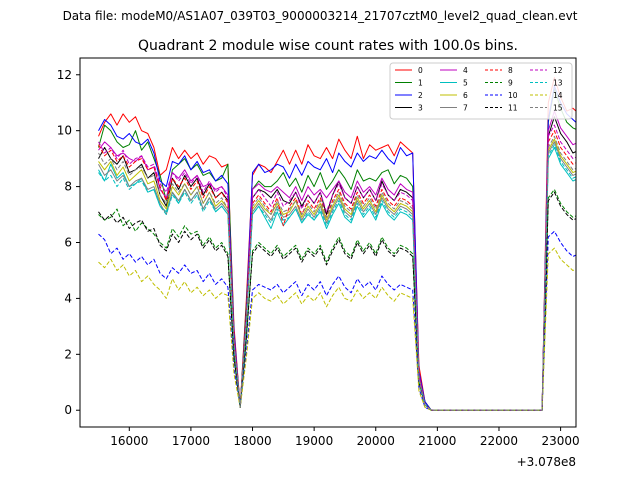 The image size is (640, 480). What do you see at coordinates (68, 187) in the screenshot?
I see `y-tick-label: 8` at bounding box center [68, 187].